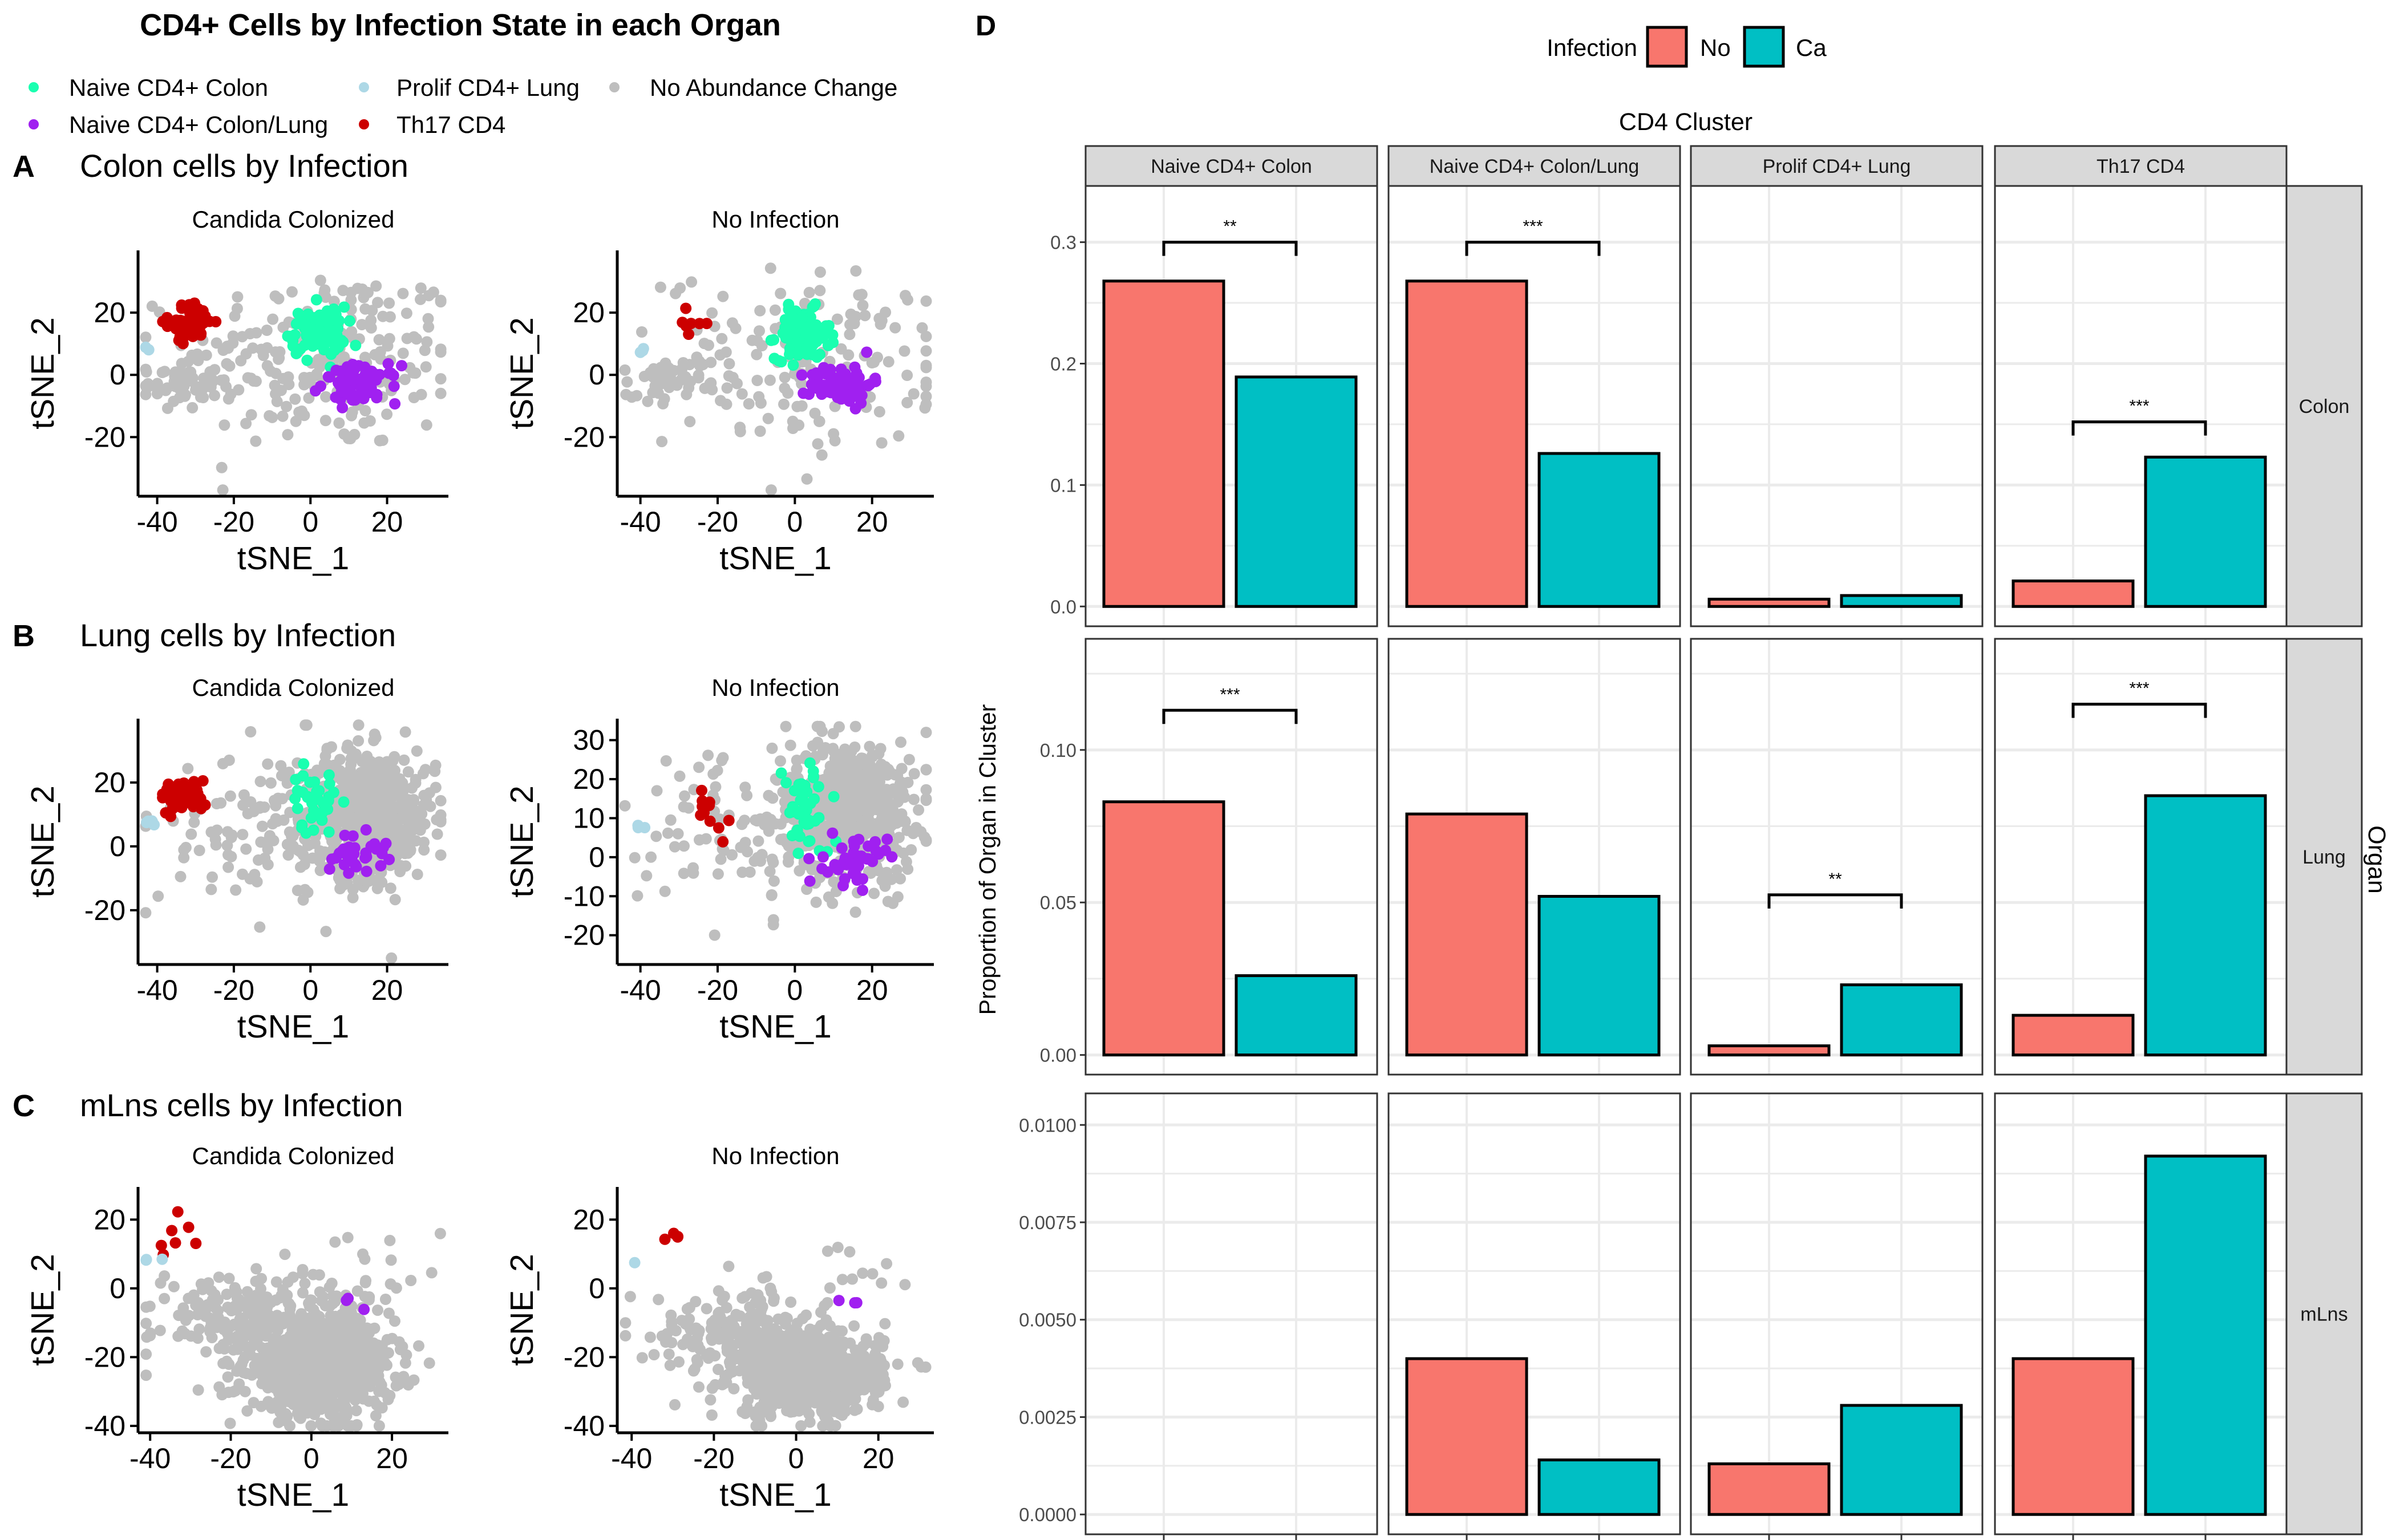  I want to click on legend-dot-prolif-lung, so click(364, 87).